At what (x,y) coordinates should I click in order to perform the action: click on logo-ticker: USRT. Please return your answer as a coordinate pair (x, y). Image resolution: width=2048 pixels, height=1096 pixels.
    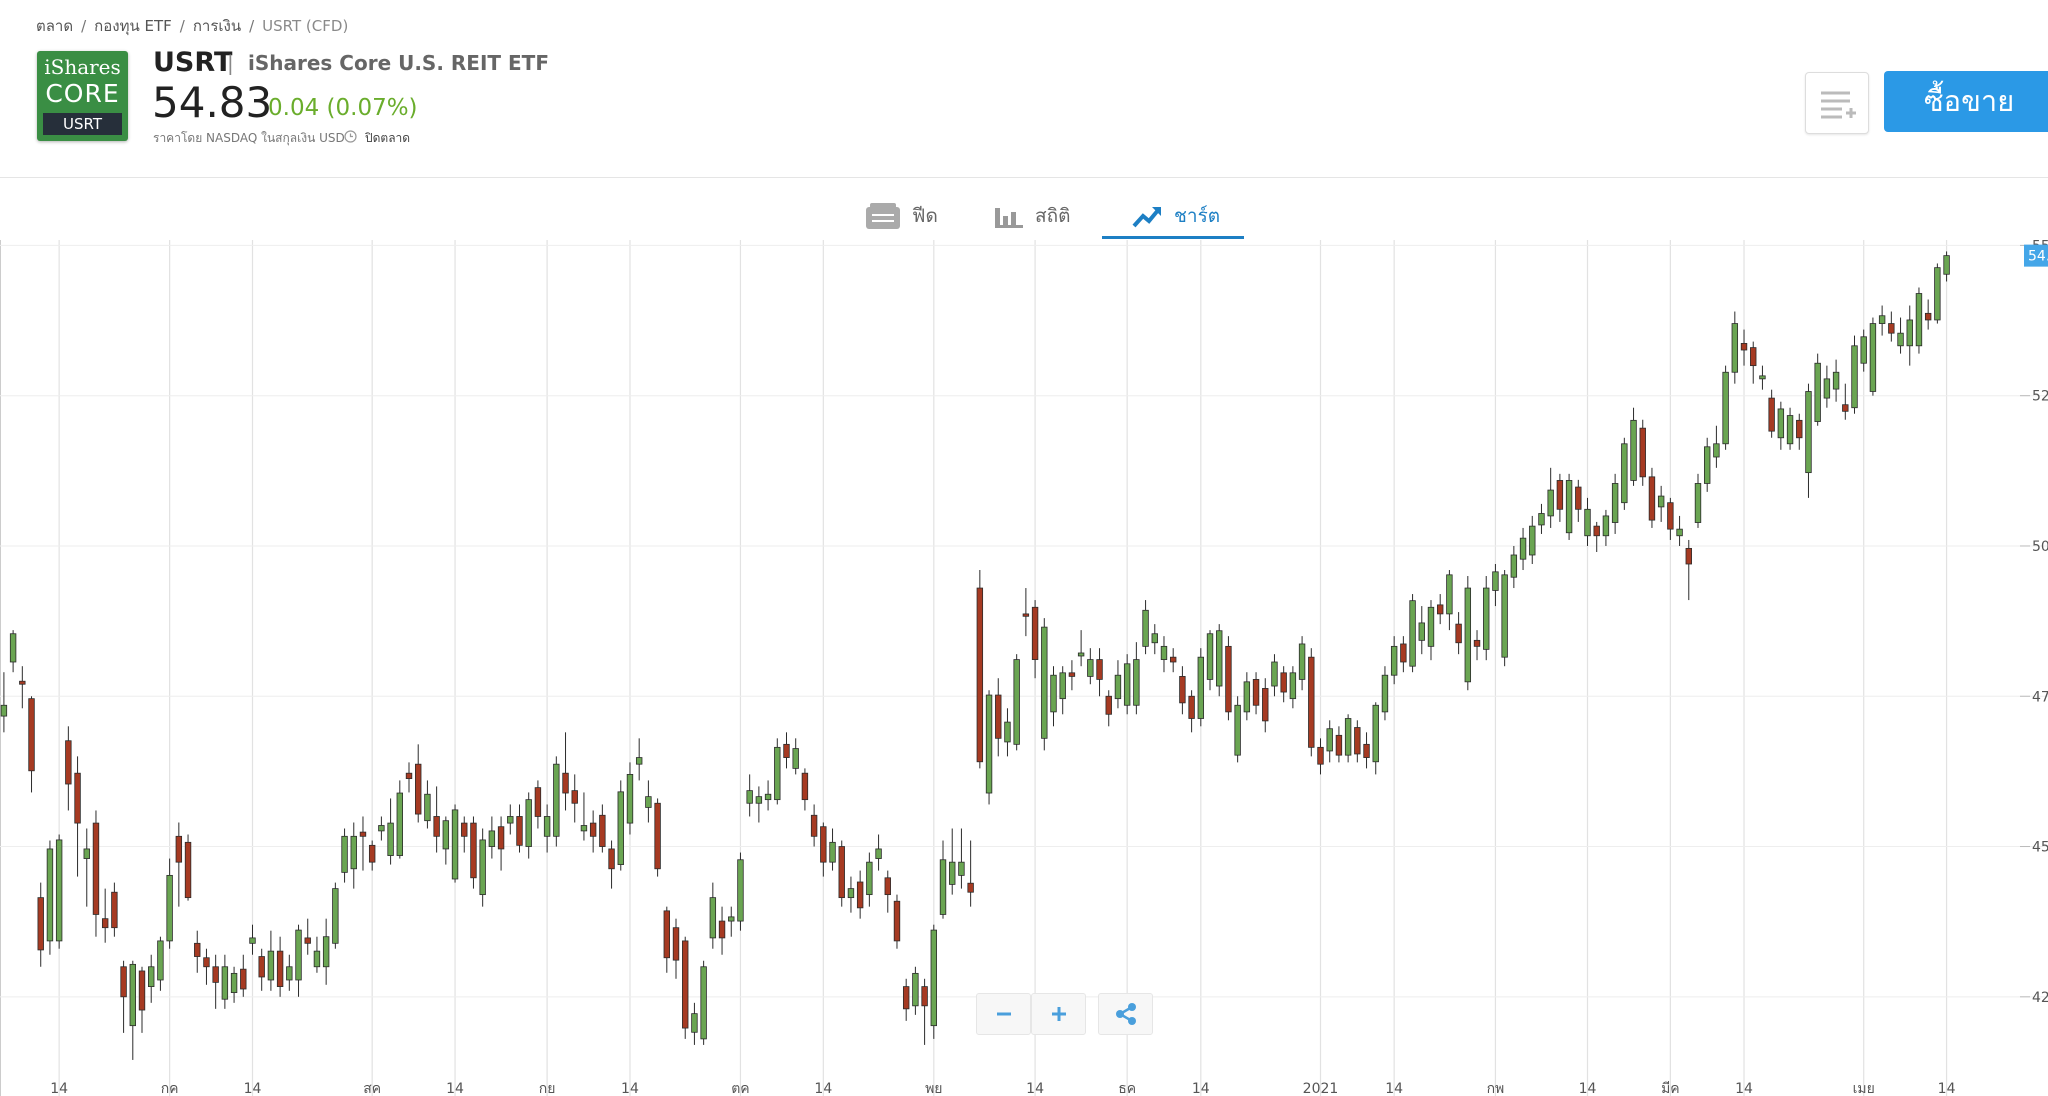
    Looking at the image, I should click on (82, 124).